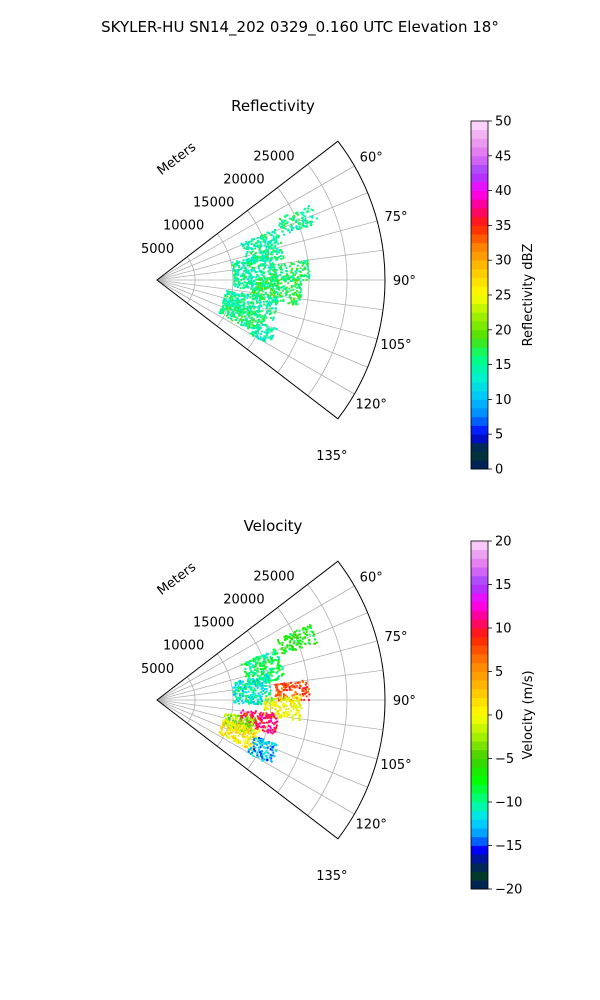  Describe the element at coordinates (157, 669) in the screenshot. I see `radial-tick-label: 5000` at that location.